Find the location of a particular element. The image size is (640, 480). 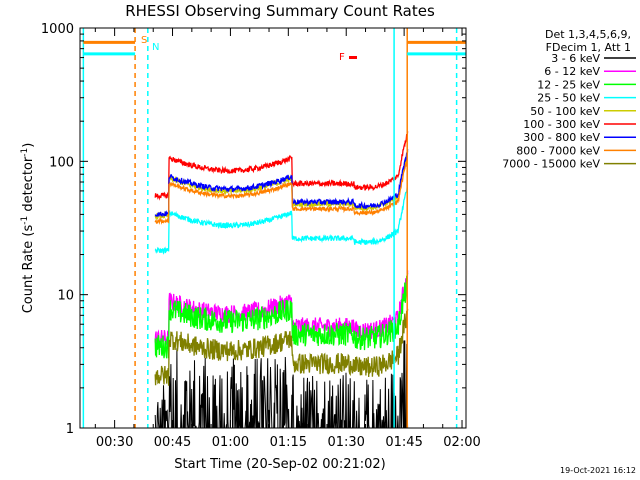

y-tick-label: 100 is located at coordinates (61, 162).